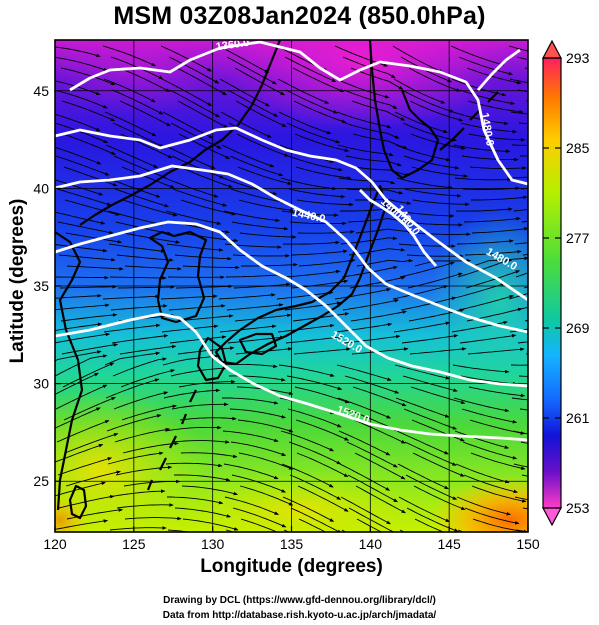  What do you see at coordinates (41, 91) in the screenshot?
I see `y-tick-label: 45` at bounding box center [41, 91].